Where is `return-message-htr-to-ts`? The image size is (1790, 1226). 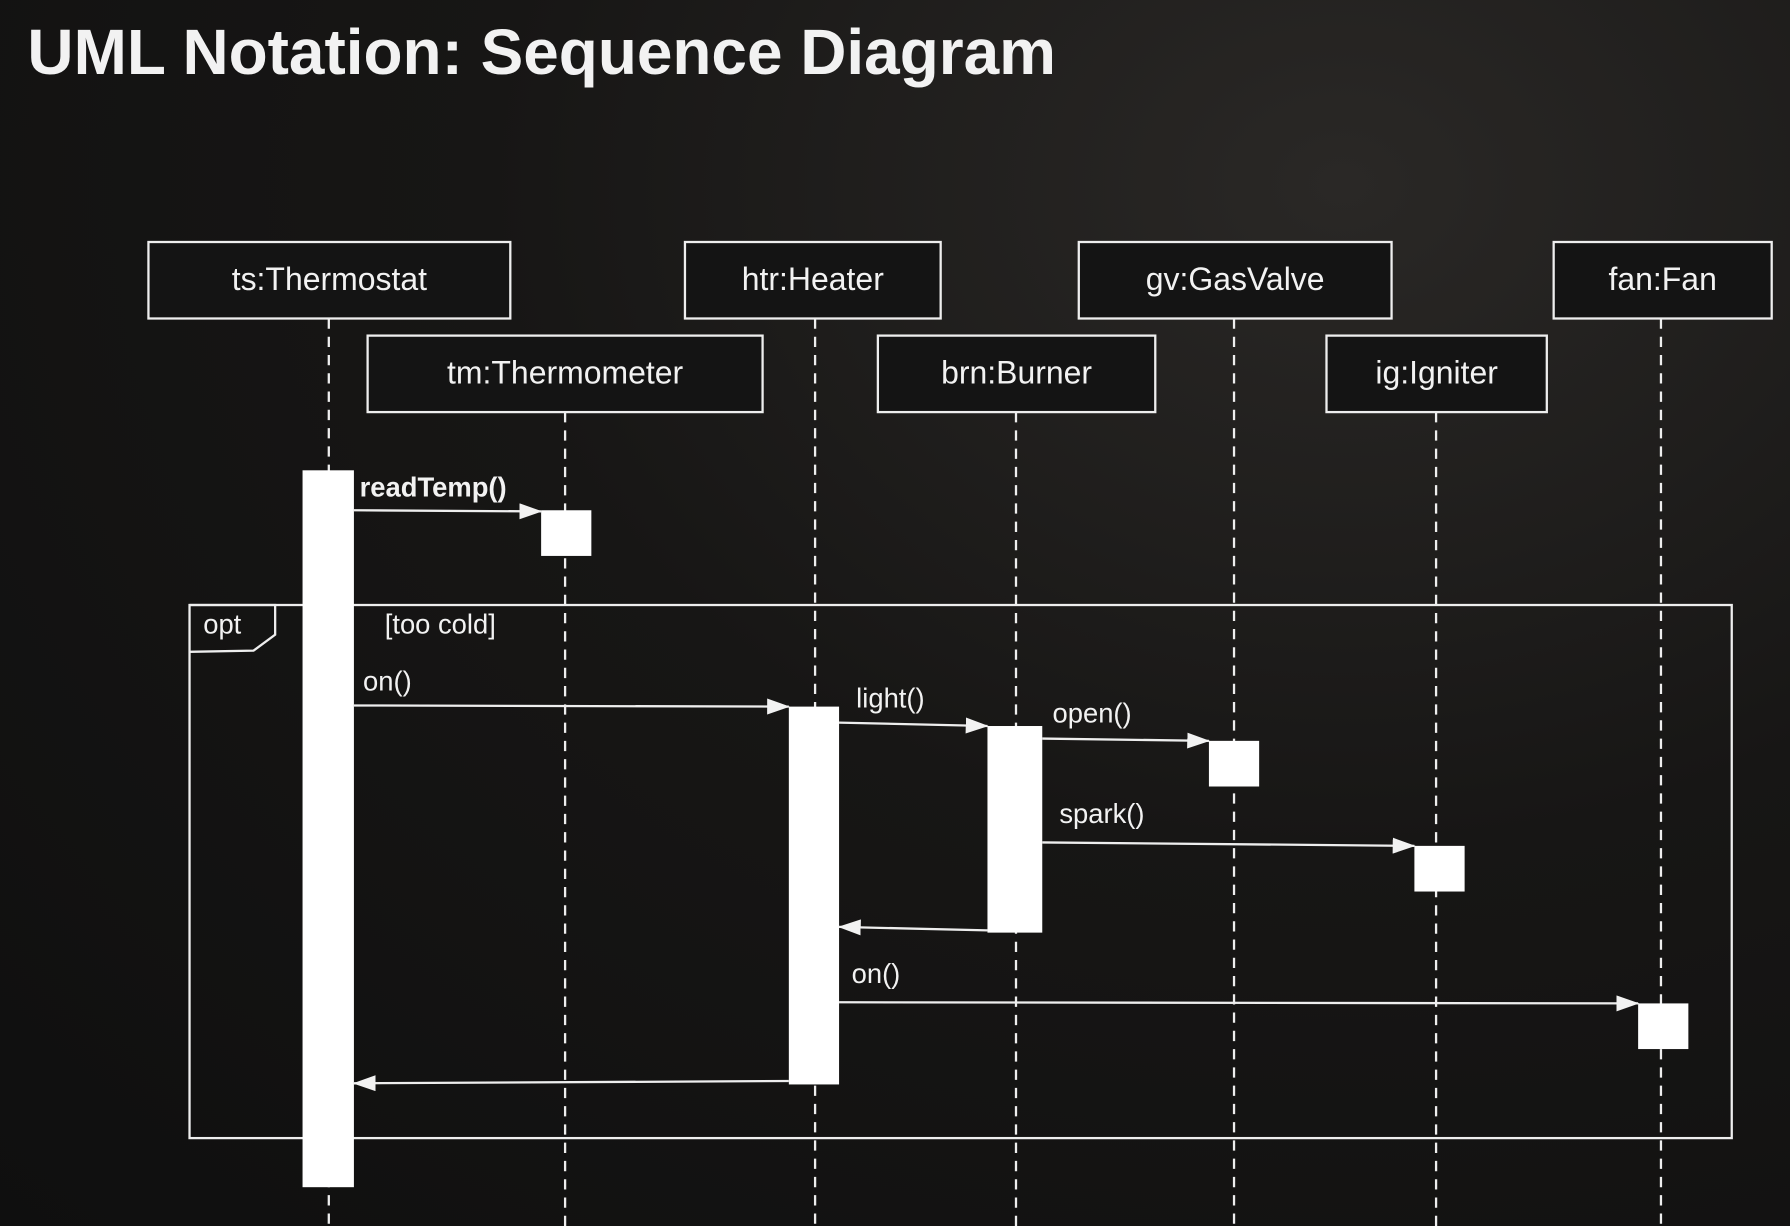 return-message-htr-to-ts is located at coordinates (570, 1083).